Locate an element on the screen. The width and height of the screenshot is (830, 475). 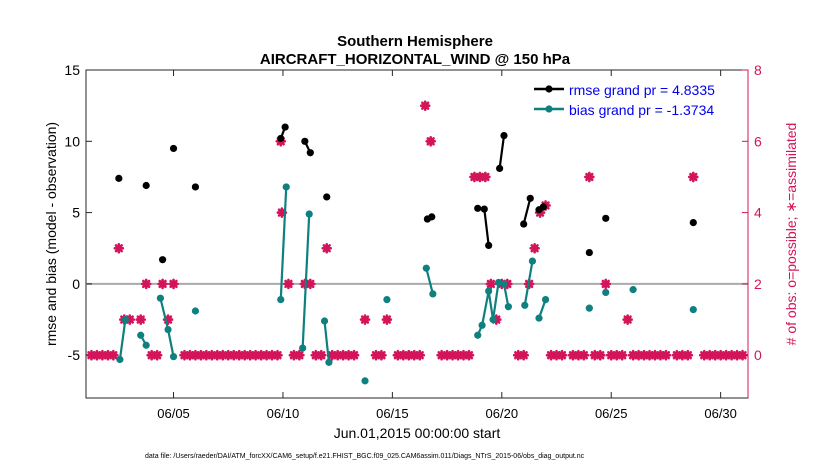
x-tick-label: 06/10 is located at coordinates (283, 413).